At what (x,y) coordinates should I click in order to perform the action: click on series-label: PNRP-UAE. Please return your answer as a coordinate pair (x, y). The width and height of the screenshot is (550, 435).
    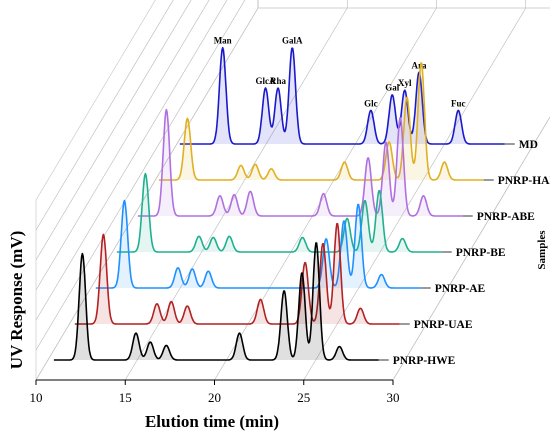
    Looking at the image, I should click on (443, 325).